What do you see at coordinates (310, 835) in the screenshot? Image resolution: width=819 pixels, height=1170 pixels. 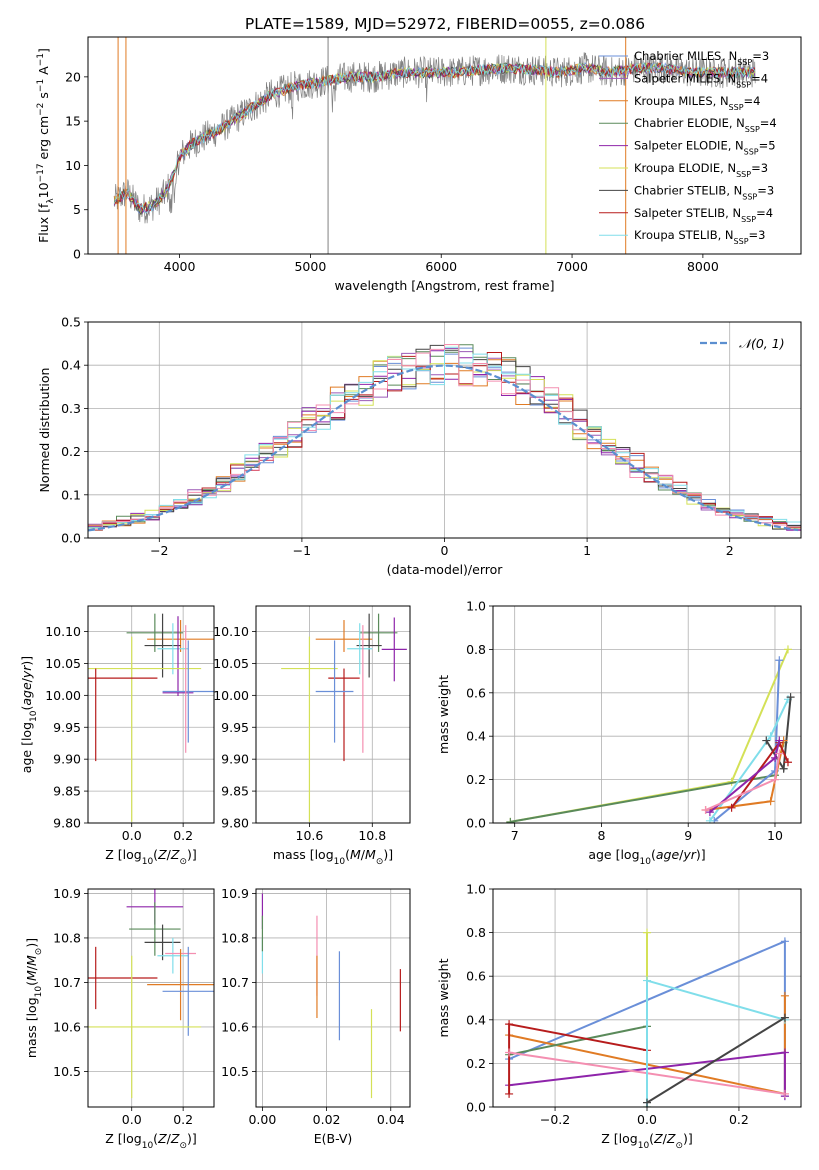 I see `x-tick-label: 10.6` at bounding box center [310, 835].